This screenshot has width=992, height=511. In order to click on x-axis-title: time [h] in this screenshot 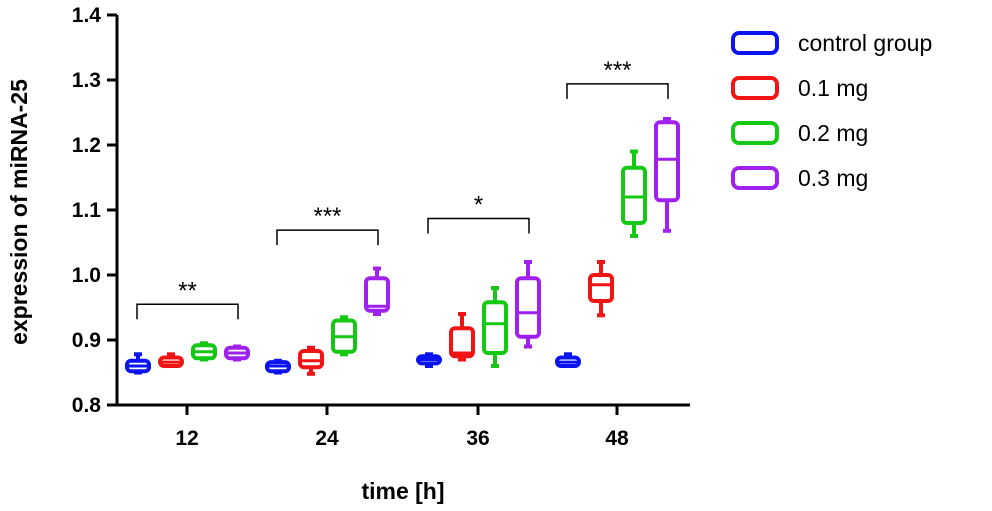, I will do `click(402, 491)`.